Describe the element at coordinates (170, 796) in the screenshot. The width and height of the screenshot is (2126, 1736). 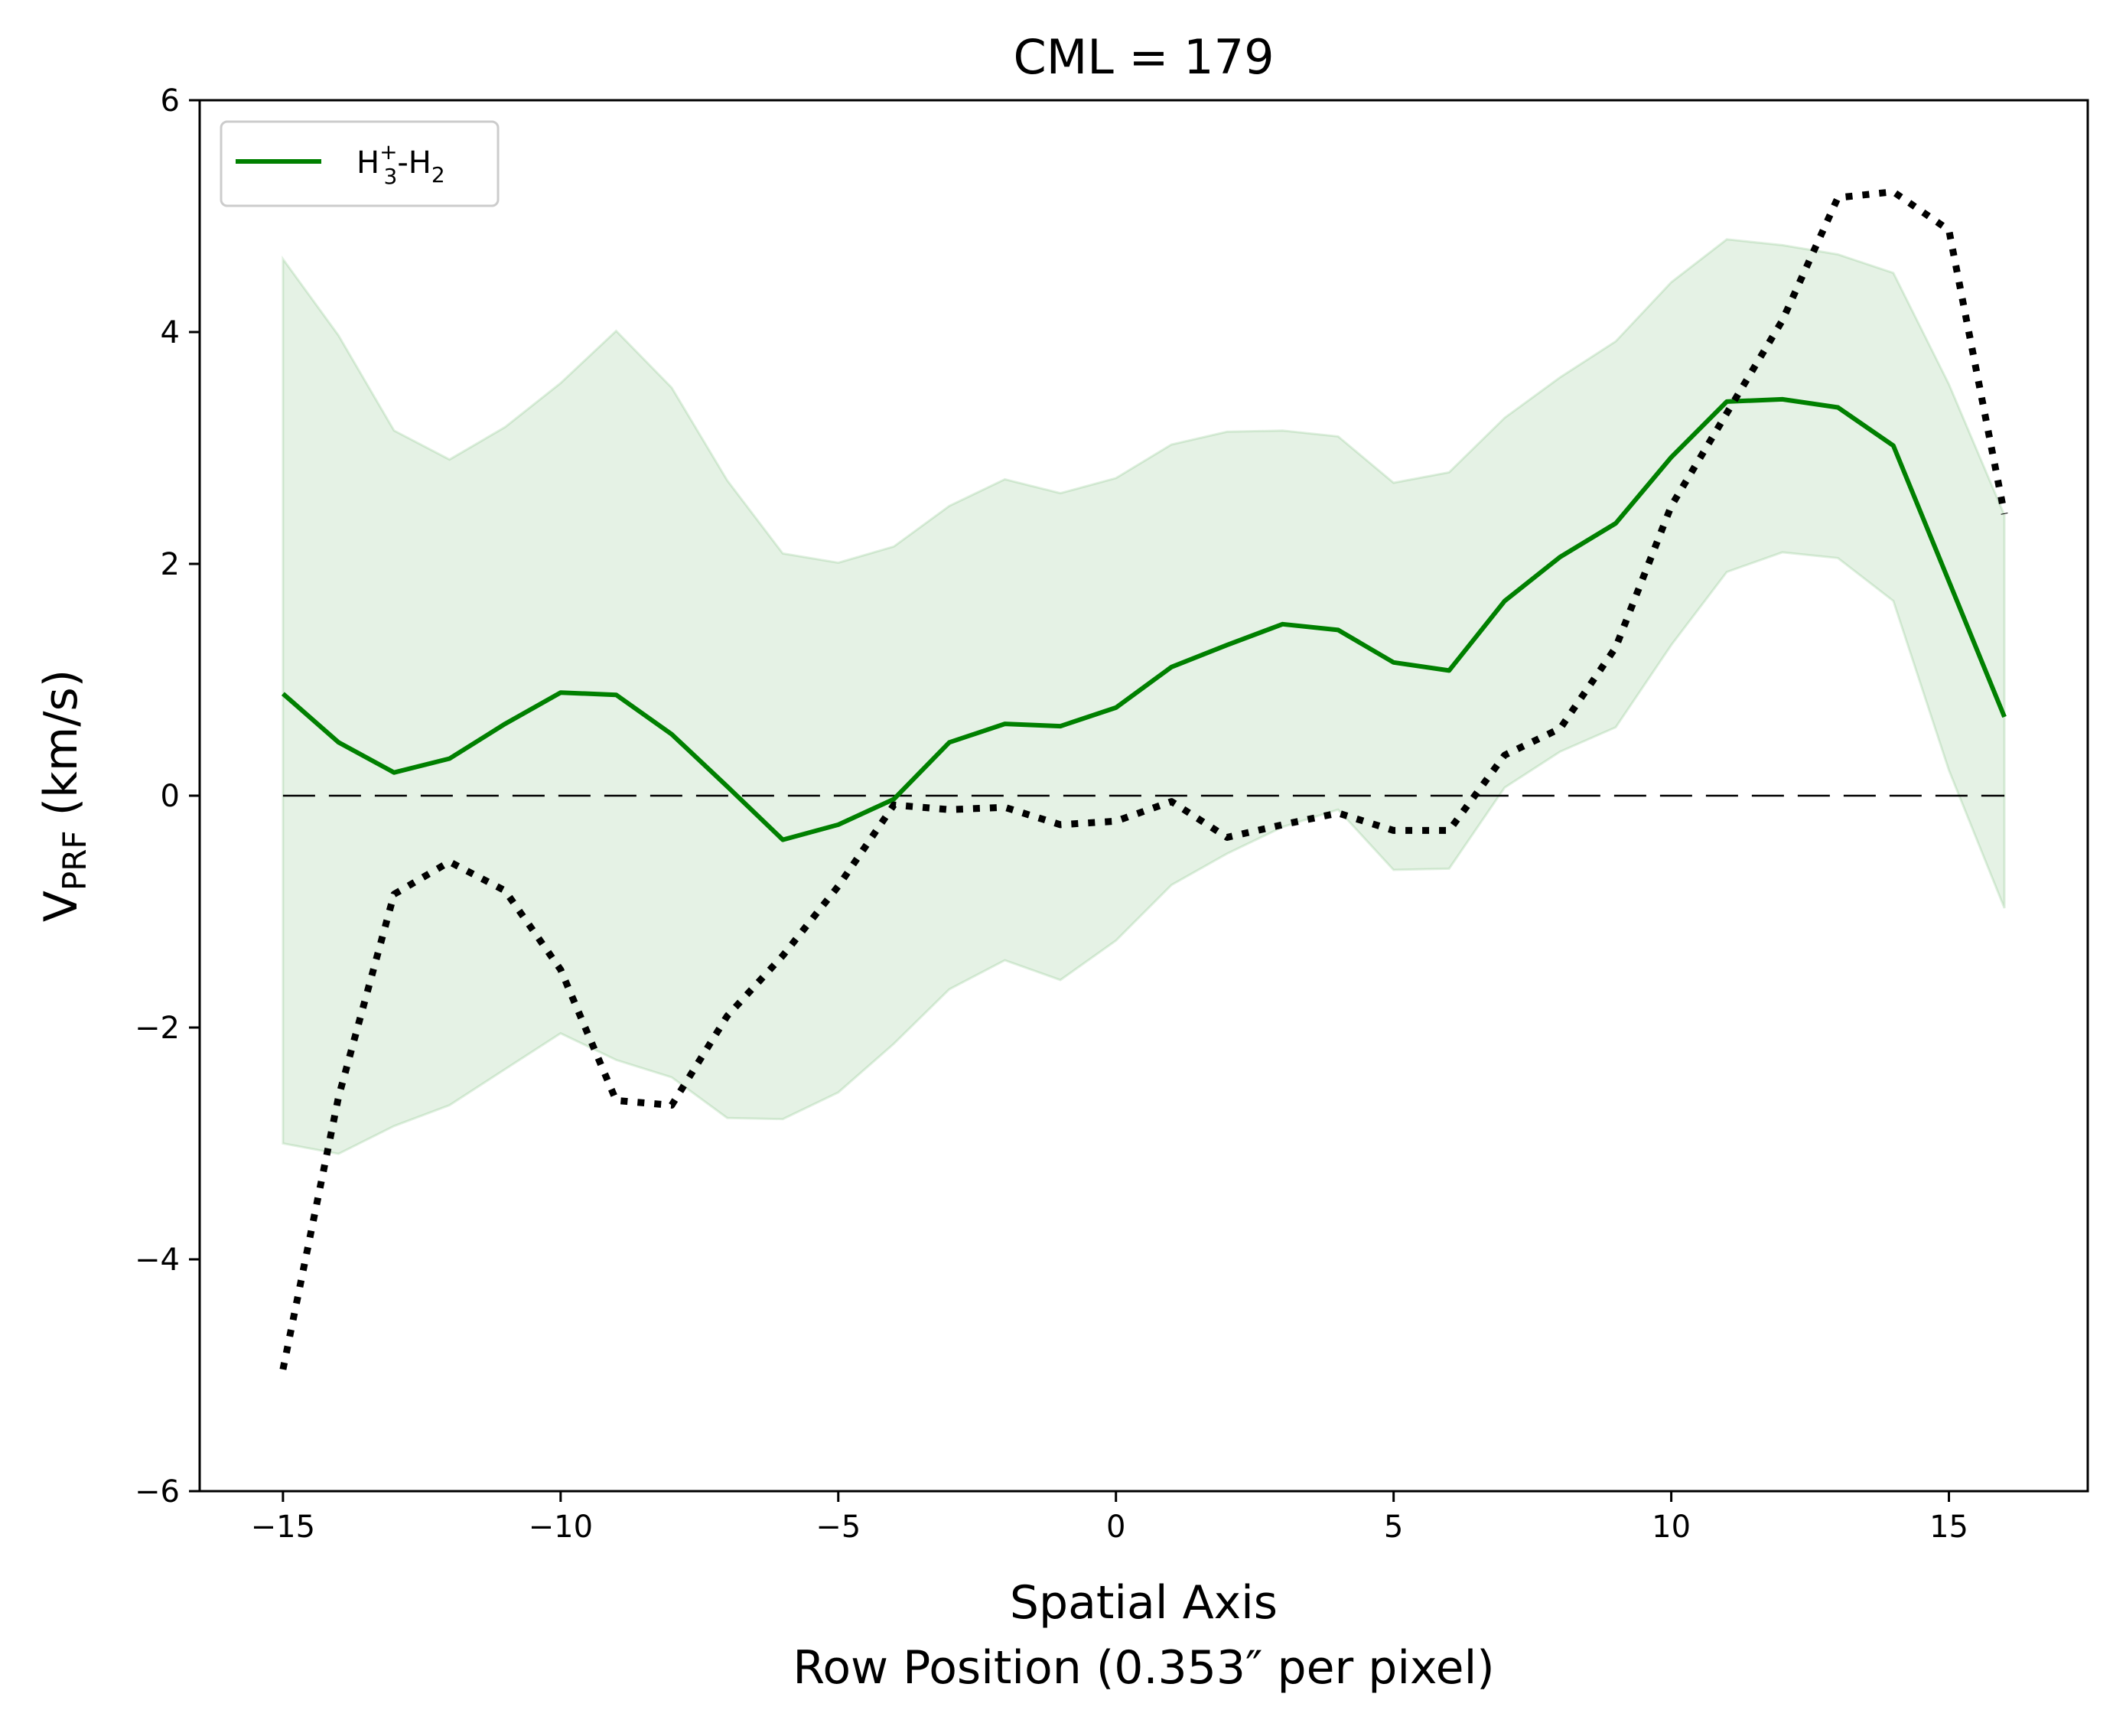
I see `y-tick-label: 0` at that location.